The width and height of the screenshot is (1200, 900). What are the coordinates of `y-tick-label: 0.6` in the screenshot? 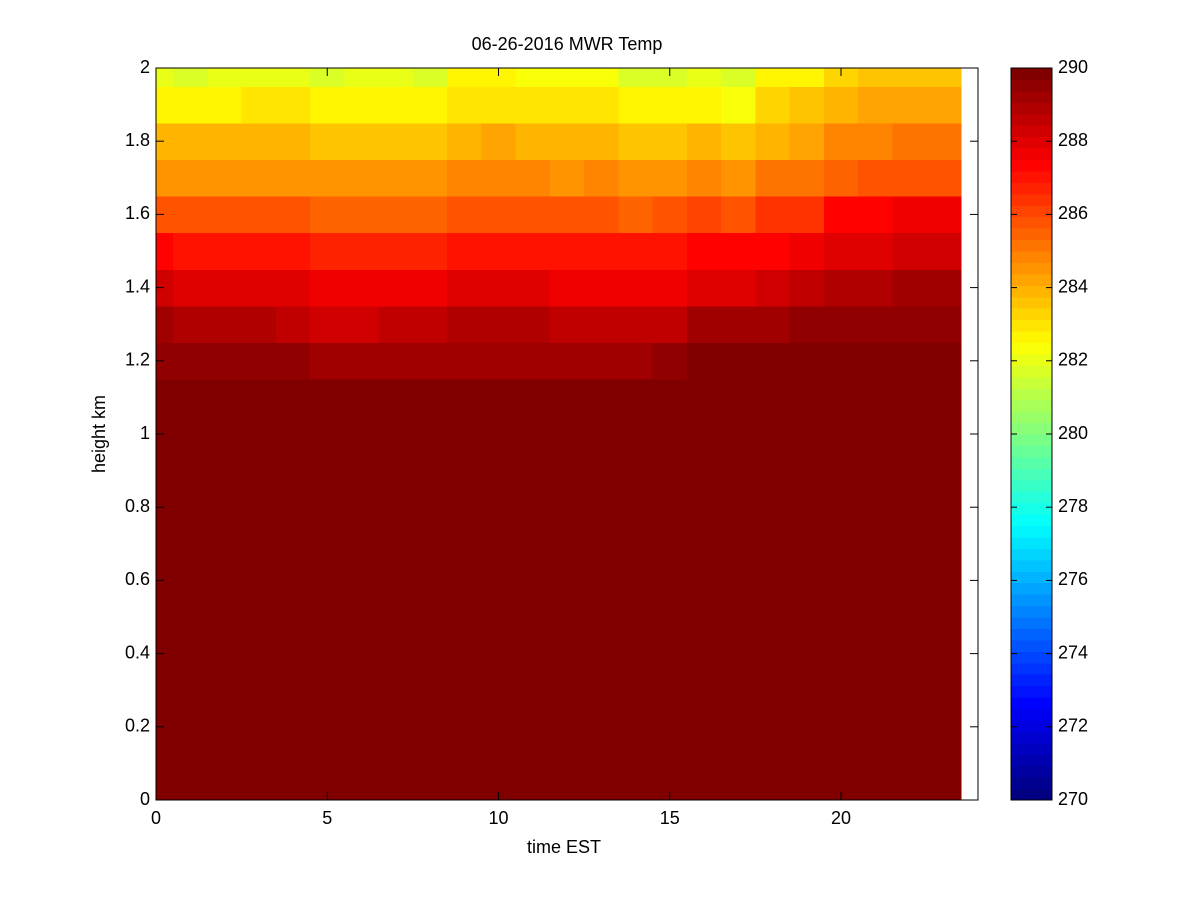 It's located at (137, 579).